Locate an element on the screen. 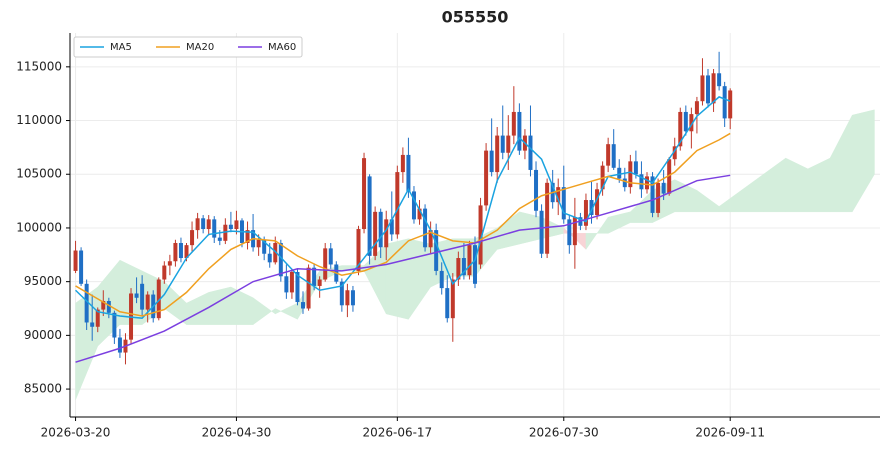 This screenshot has height=451, width=891. legend-box is located at coordinates (188, 47).